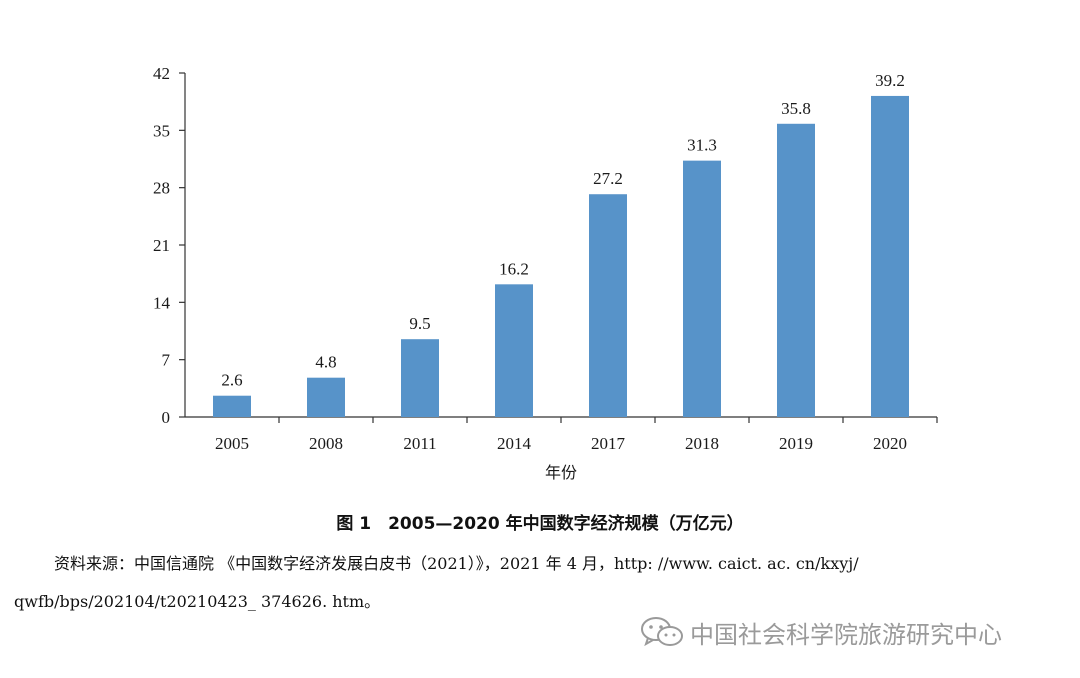 The image size is (1080, 678). I want to click on y-tick-label: 7, so click(166, 360).